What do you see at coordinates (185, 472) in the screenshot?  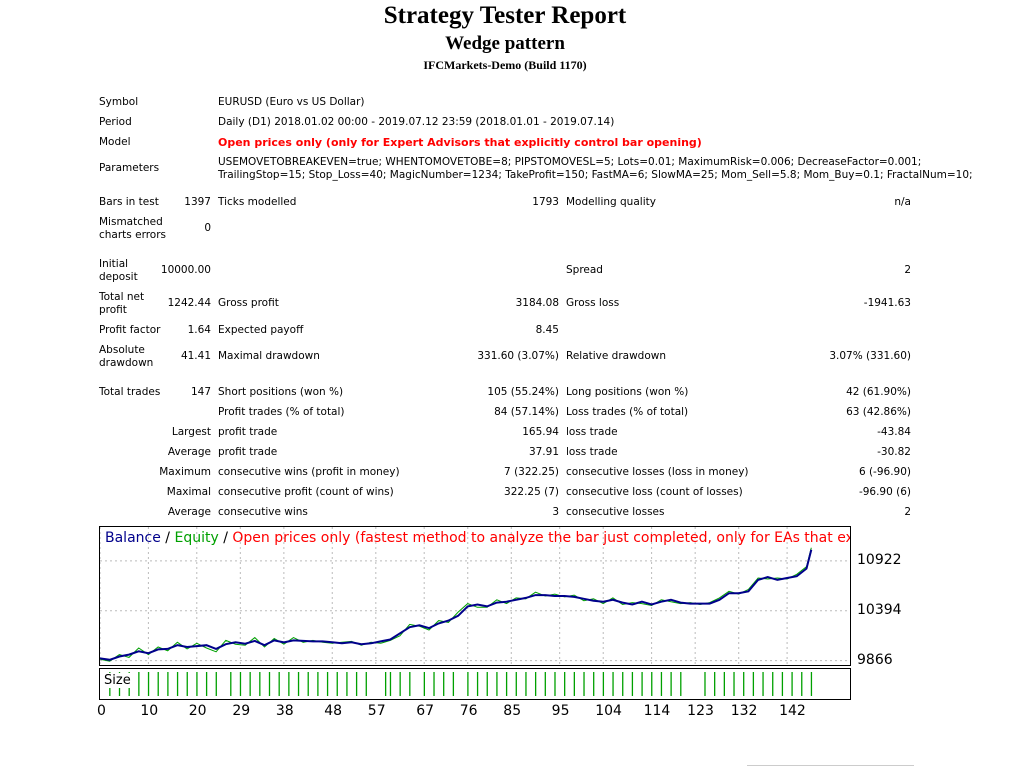 I see `maximum-label: Maximum` at bounding box center [185, 472].